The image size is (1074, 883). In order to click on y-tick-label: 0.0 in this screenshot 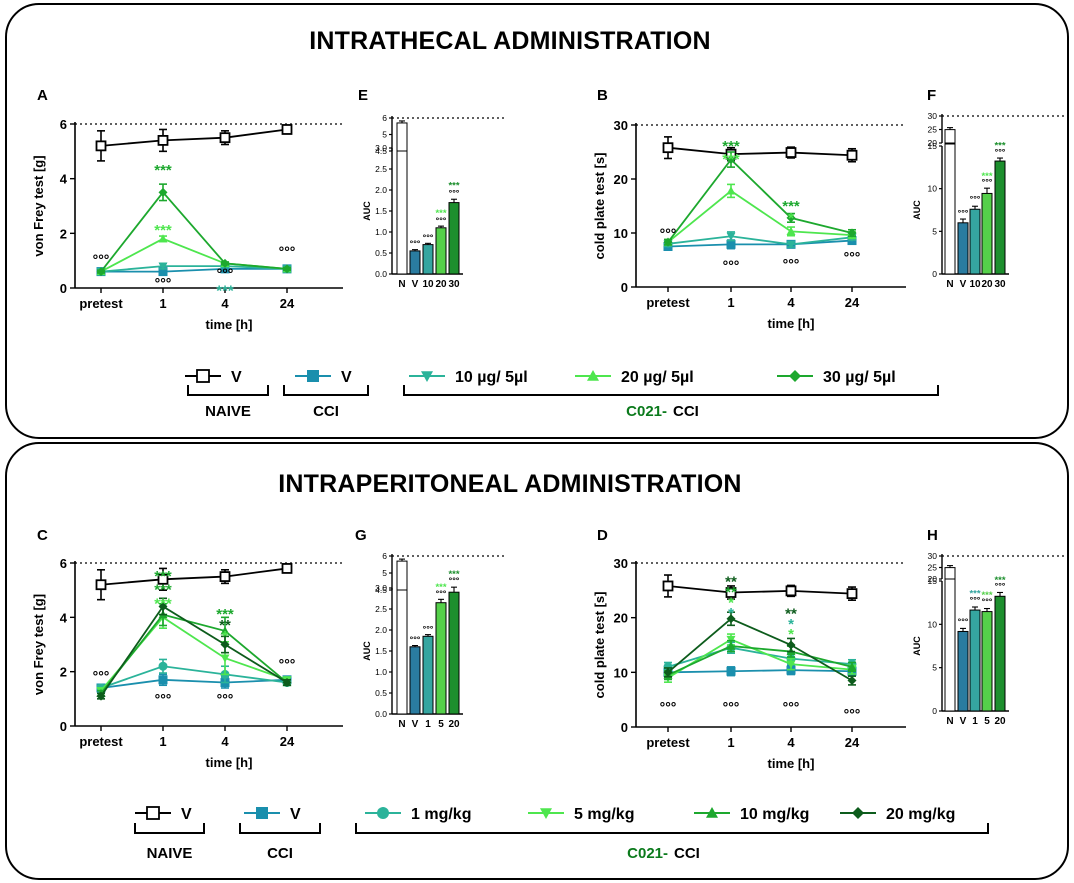, I will do `click(381, 274)`.